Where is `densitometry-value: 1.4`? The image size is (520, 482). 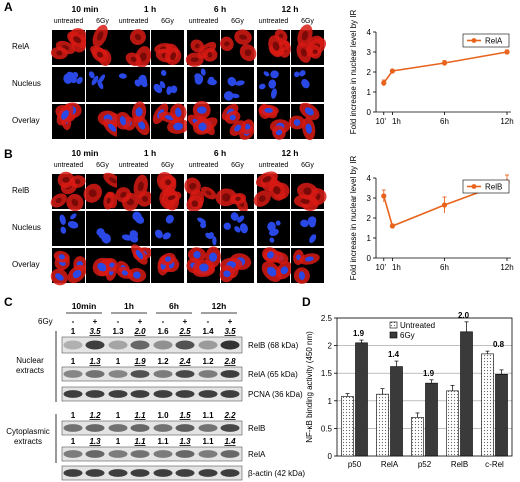
densitometry-value: 1.4 is located at coordinates (230, 441).